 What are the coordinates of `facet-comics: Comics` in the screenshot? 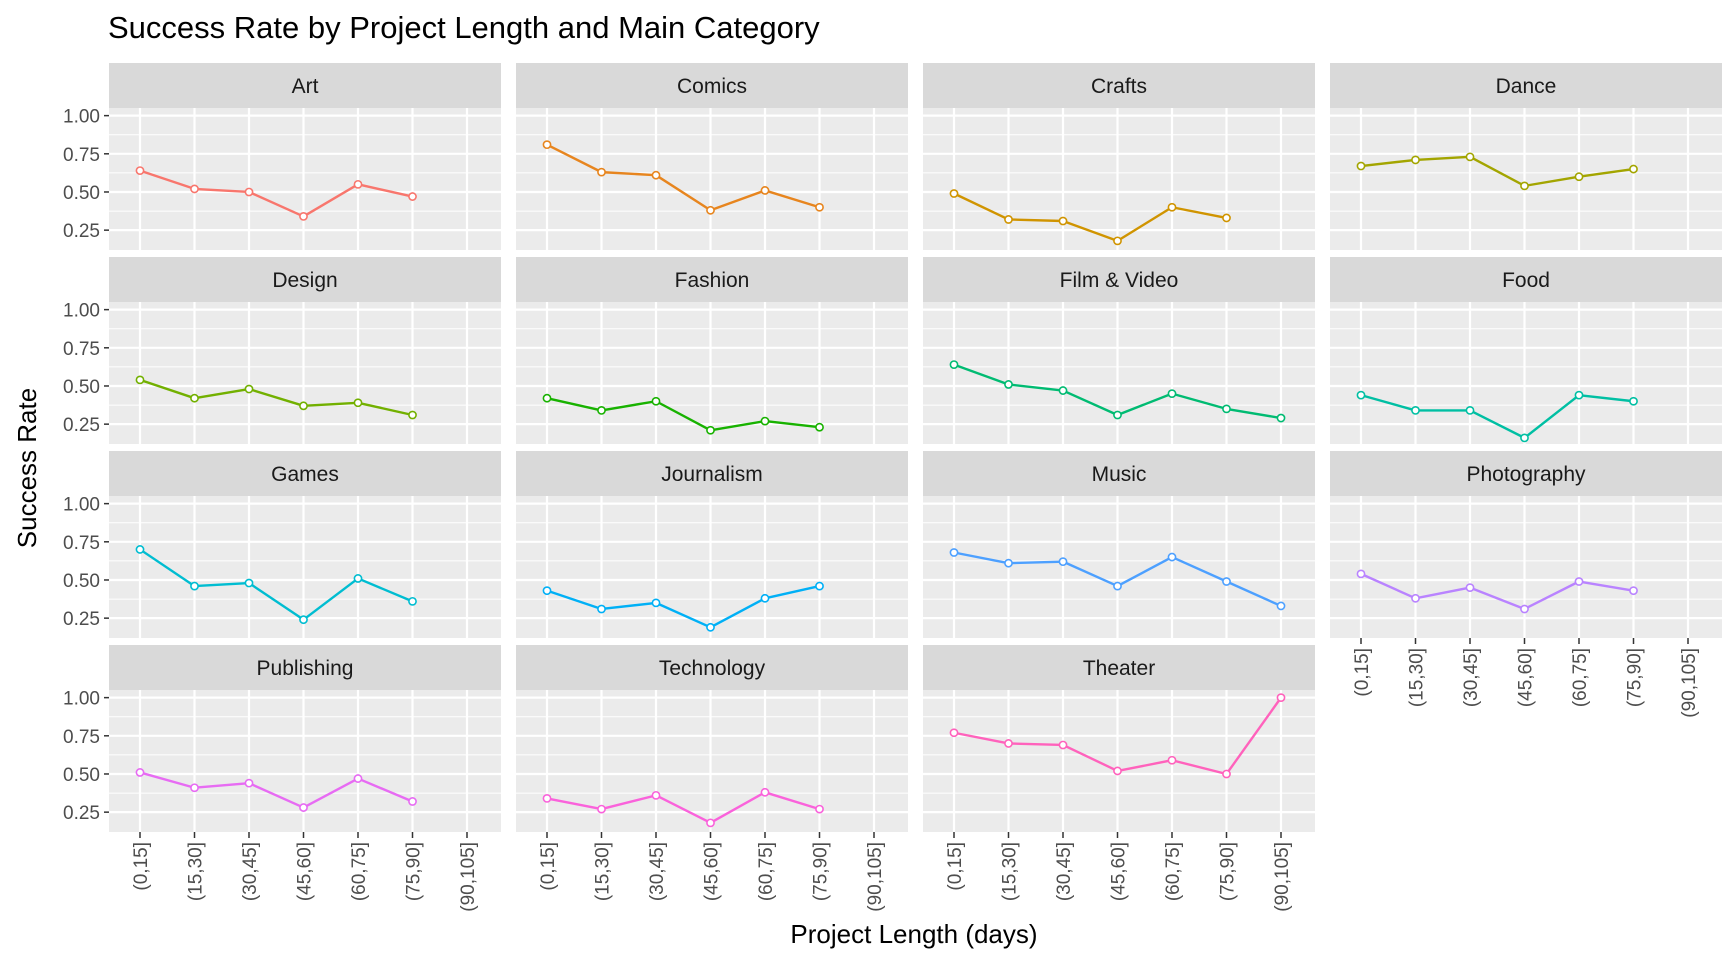 It's located at (712, 156).